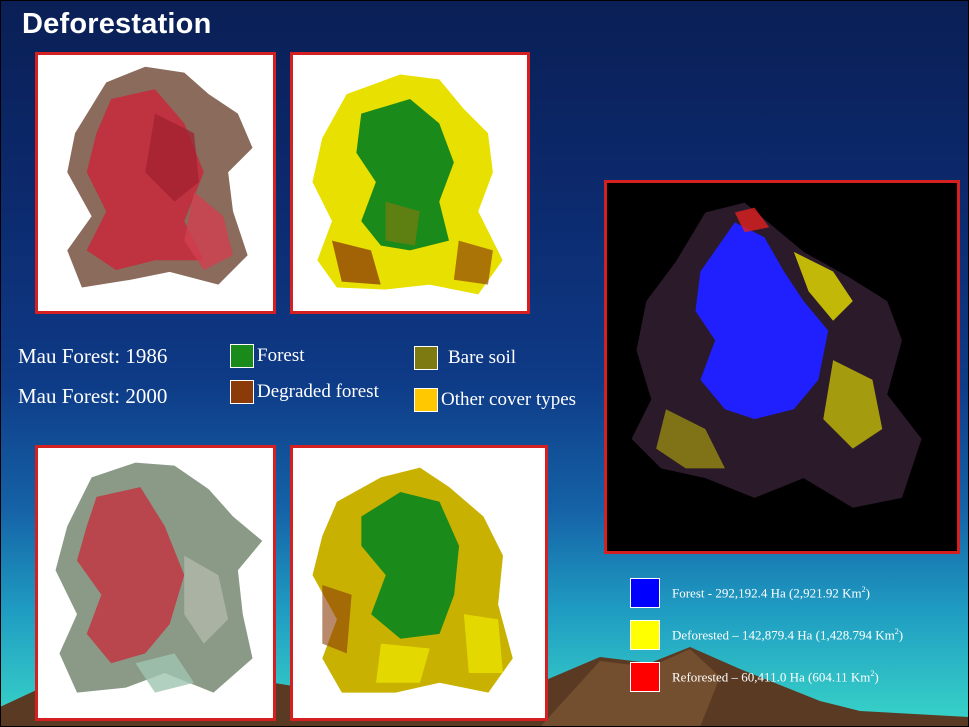  I want to click on swatch-change-reforested, so click(645, 677).